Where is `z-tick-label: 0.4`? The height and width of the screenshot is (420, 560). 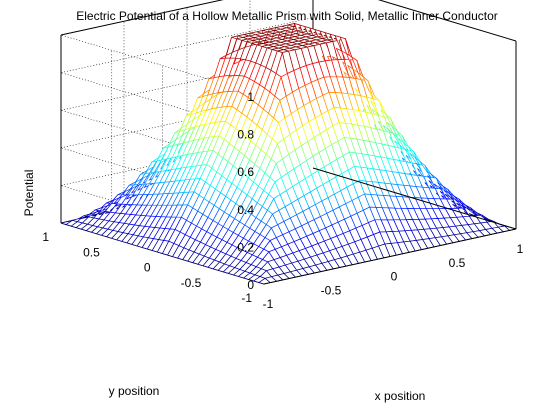 z-tick-label: 0.4 is located at coordinates (245, 210).